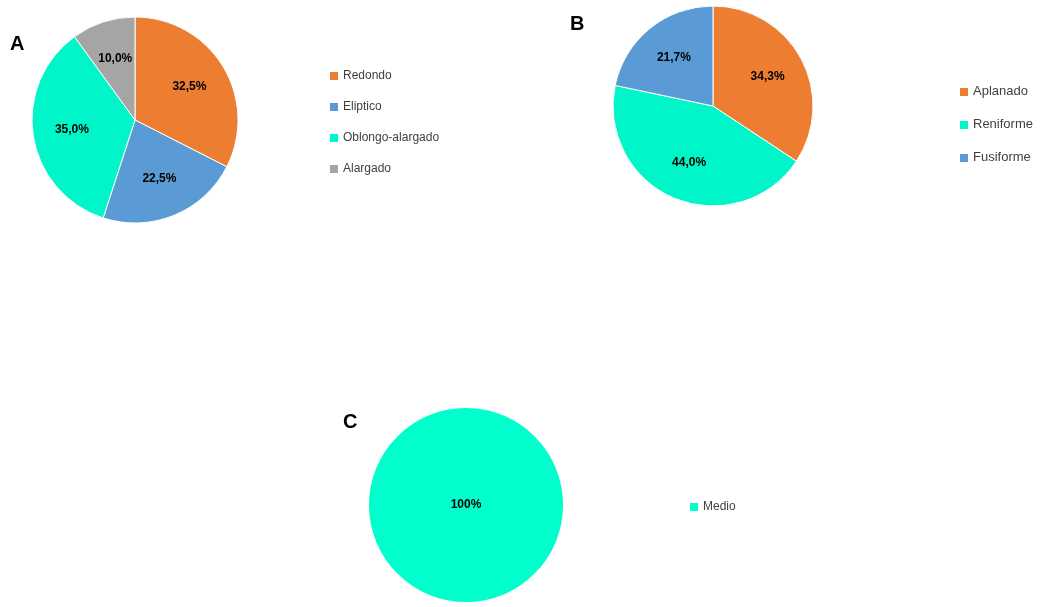 The image size is (1049, 607). I want to click on data-label: 10,0%, so click(115, 58).